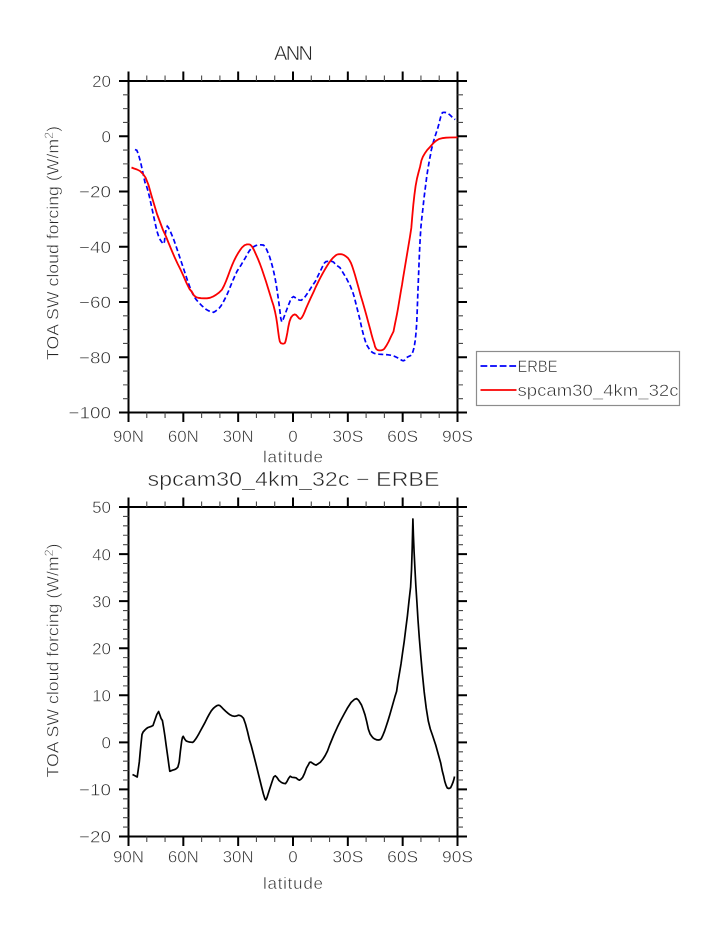 Image resolution: width=723 pixels, height=935 pixels. What do you see at coordinates (538, 367) in the screenshot?
I see `svg-text: ERBE` at bounding box center [538, 367].